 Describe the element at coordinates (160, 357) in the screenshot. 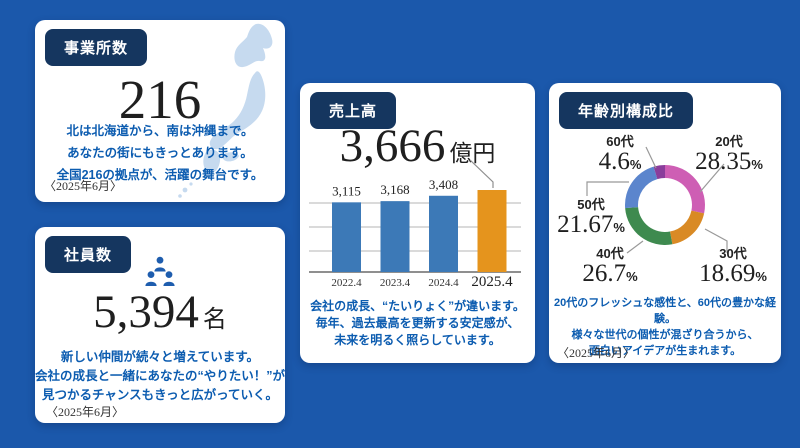

I see `description-line: 新しい仲間が続々と増えています。` at that location.